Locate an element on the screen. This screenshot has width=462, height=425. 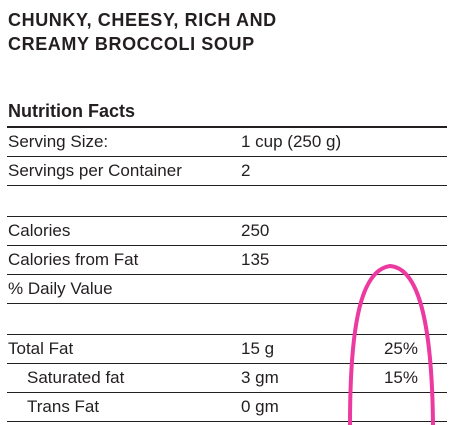
row-value: 250 is located at coordinates (255, 230).